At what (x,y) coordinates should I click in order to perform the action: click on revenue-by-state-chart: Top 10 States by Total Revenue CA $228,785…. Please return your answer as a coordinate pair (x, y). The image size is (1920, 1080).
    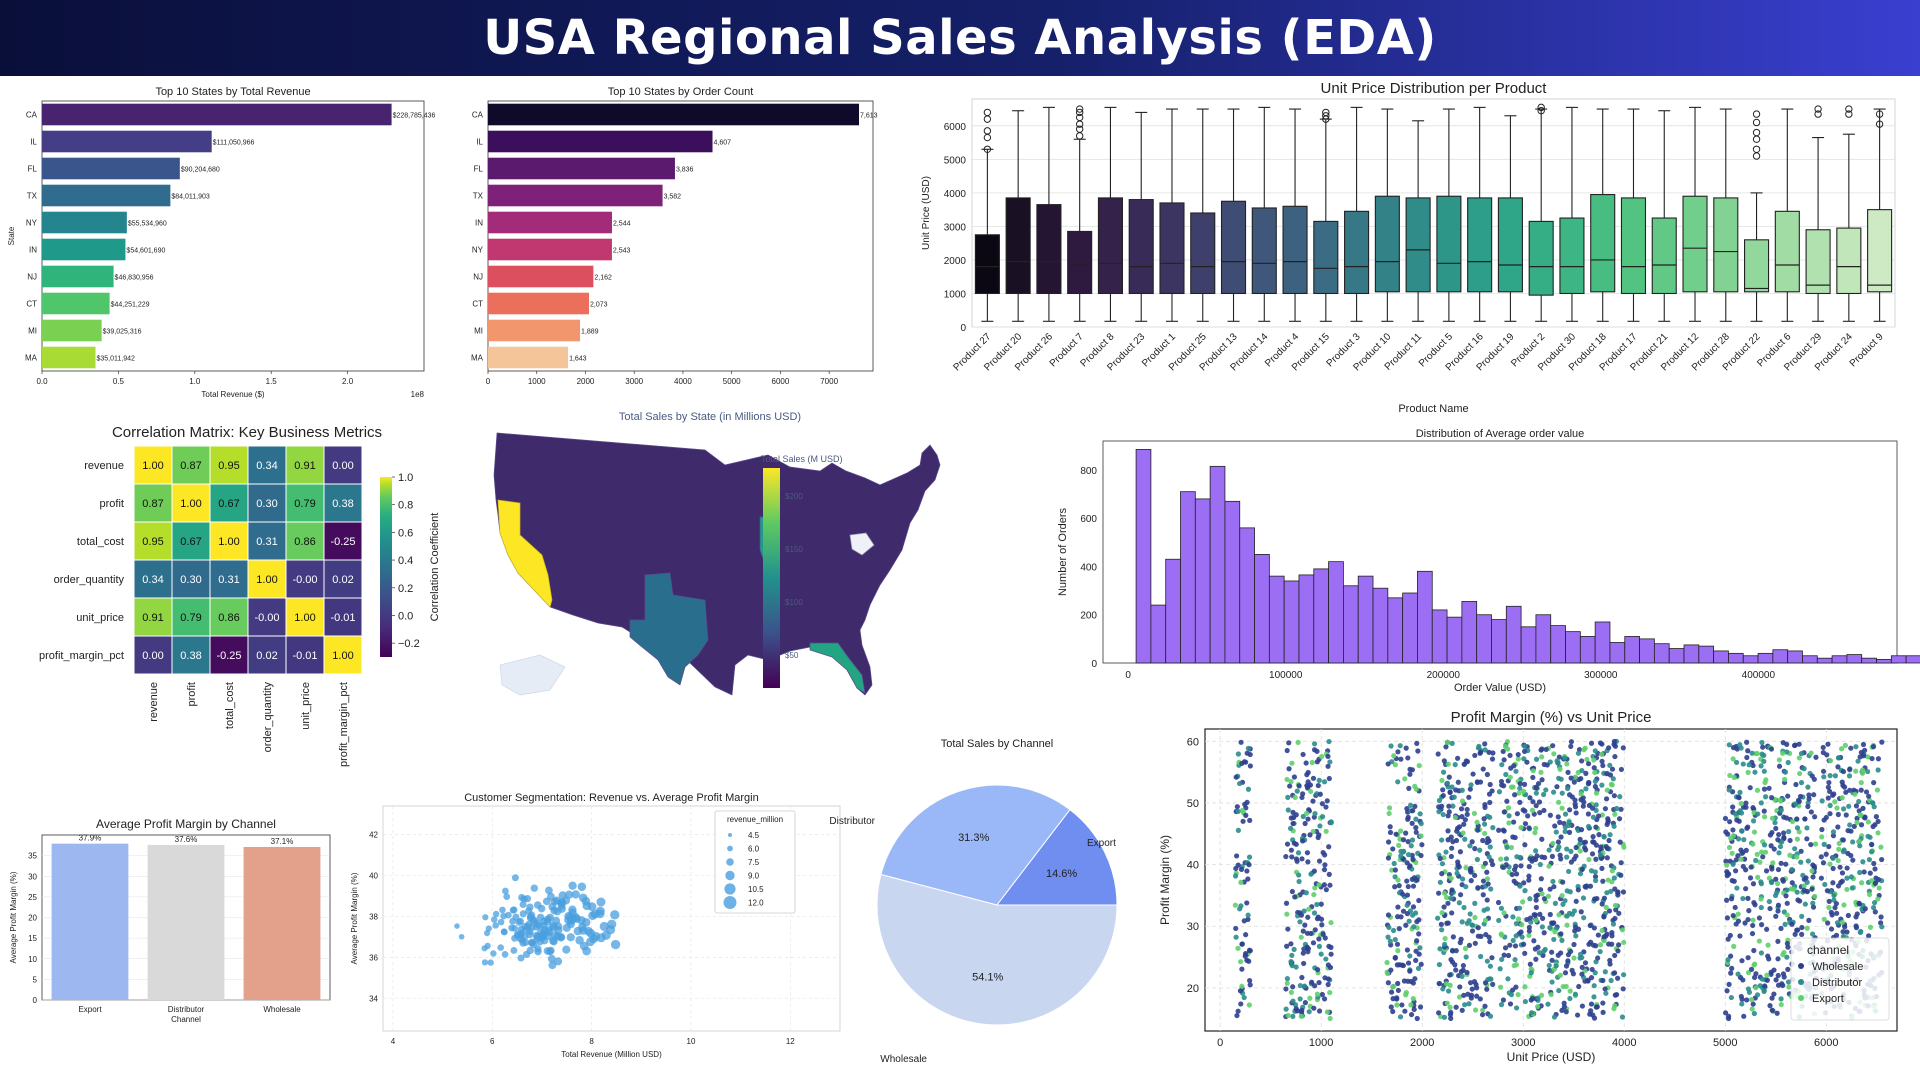
    Looking at the image, I should click on (225, 239).